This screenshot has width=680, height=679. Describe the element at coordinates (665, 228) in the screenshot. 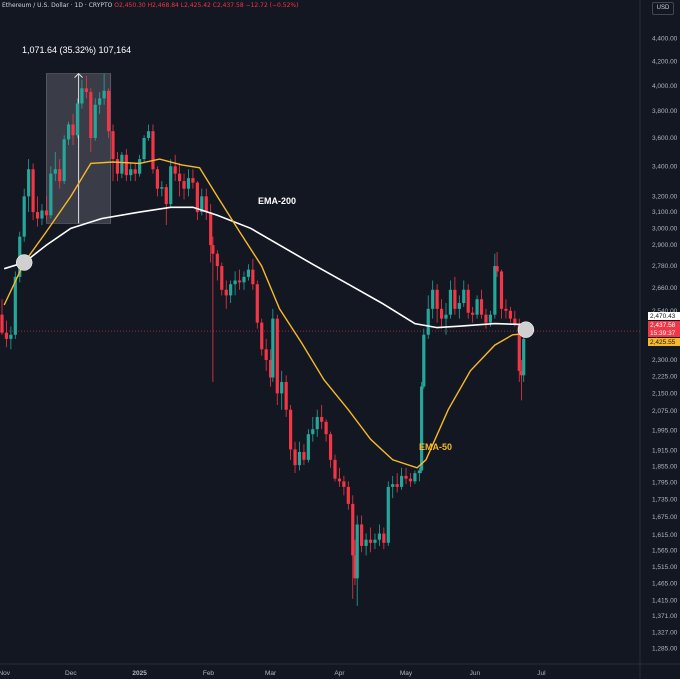

I see `y-tick-label: 3,000.00` at that location.